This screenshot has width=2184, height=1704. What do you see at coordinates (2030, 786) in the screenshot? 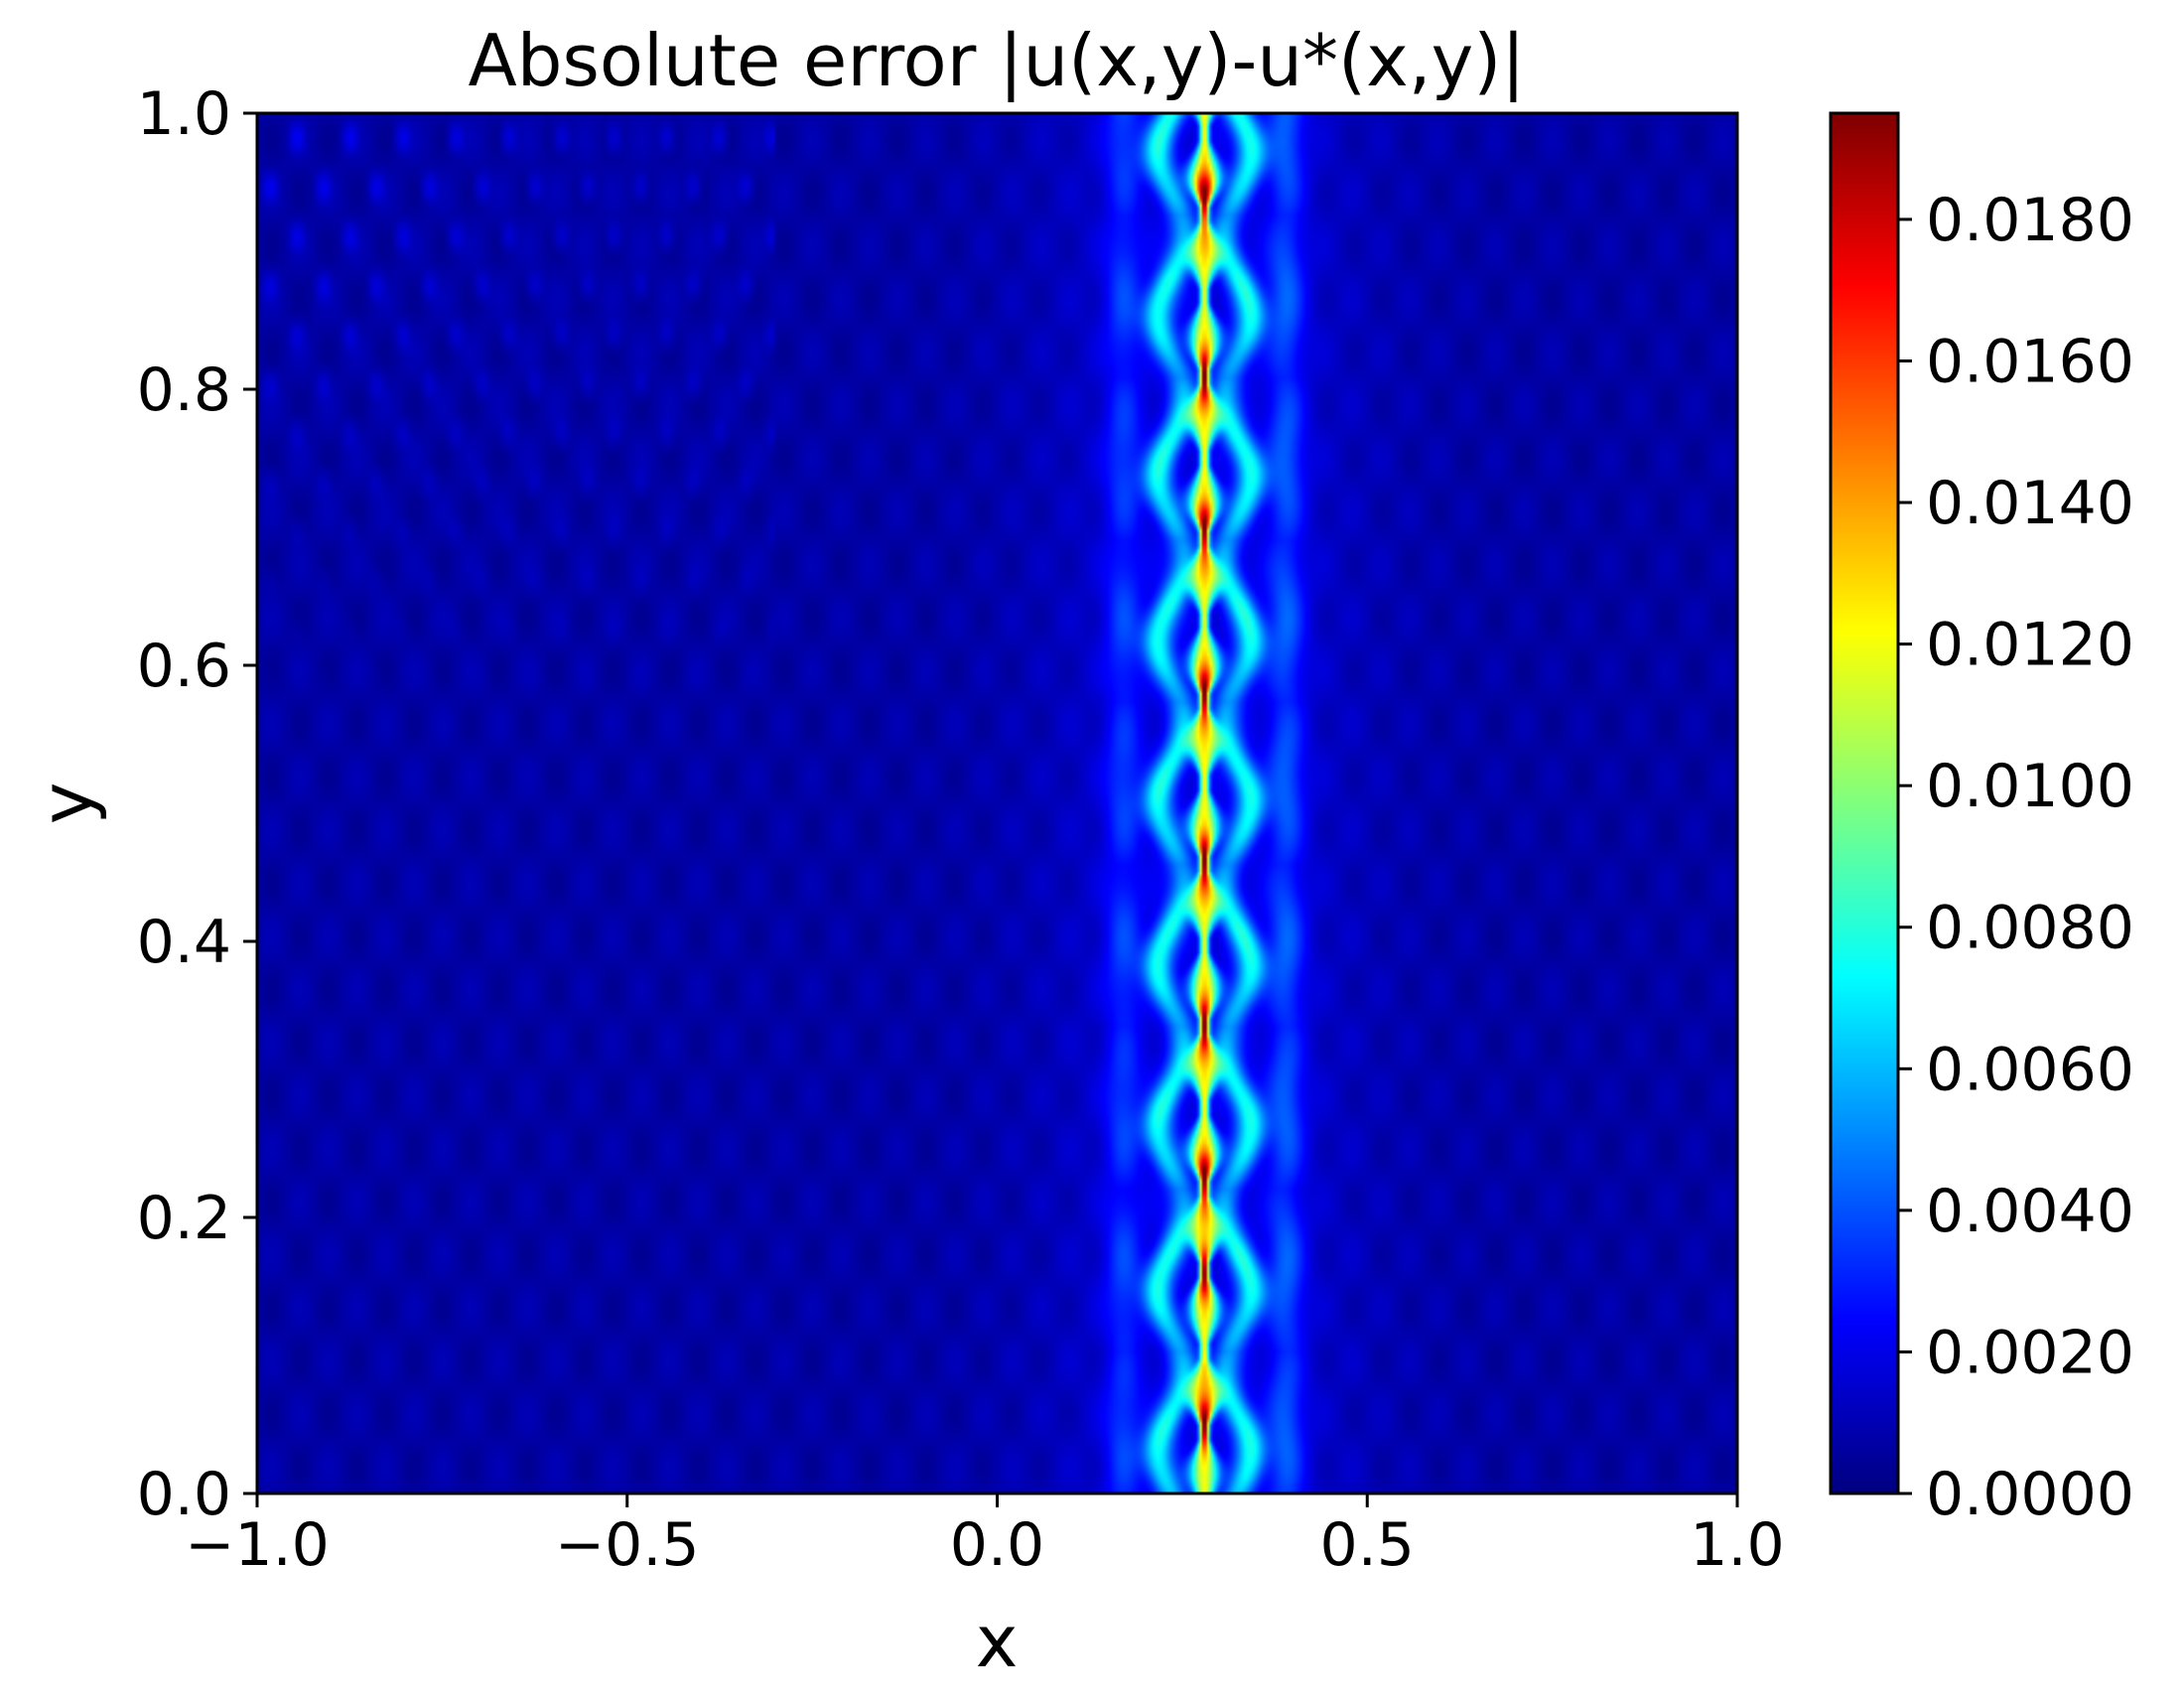
I see `colorbar-tick-label: 0.0100` at bounding box center [2030, 786].